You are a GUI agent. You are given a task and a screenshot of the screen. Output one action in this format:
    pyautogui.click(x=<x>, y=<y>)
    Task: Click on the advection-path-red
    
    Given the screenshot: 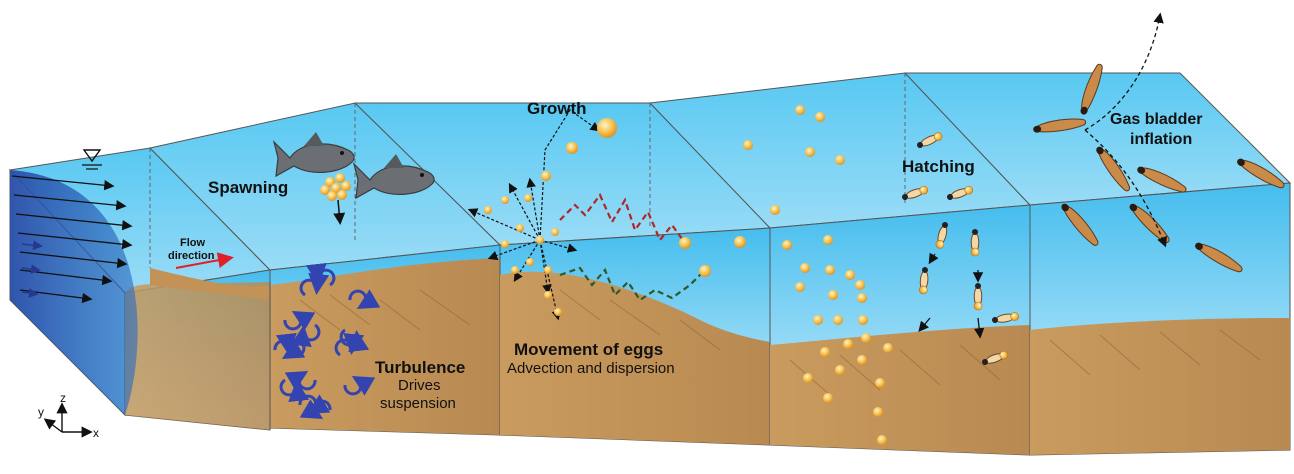 What is the action you would take?
    pyautogui.click(x=622, y=218)
    